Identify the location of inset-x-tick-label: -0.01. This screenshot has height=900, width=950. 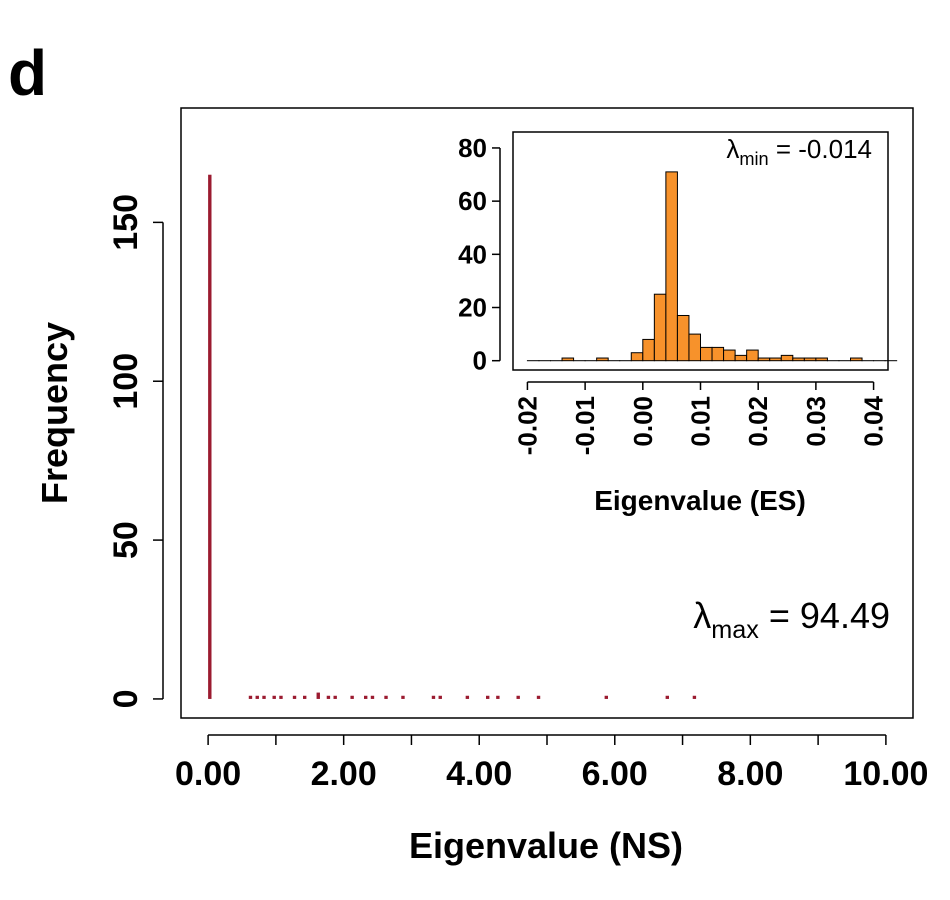
(585, 425).